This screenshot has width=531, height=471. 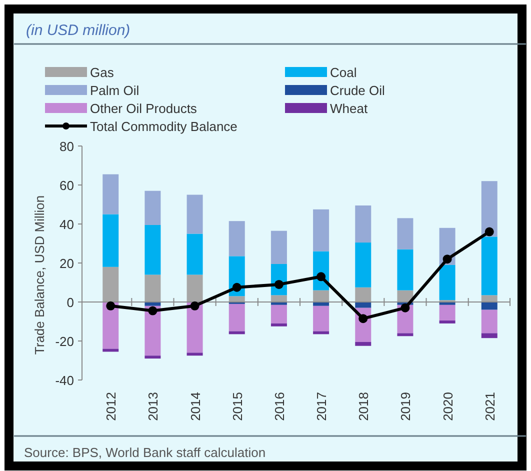 I want to click on x-tick-label: 2021, so click(x=490, y=406).